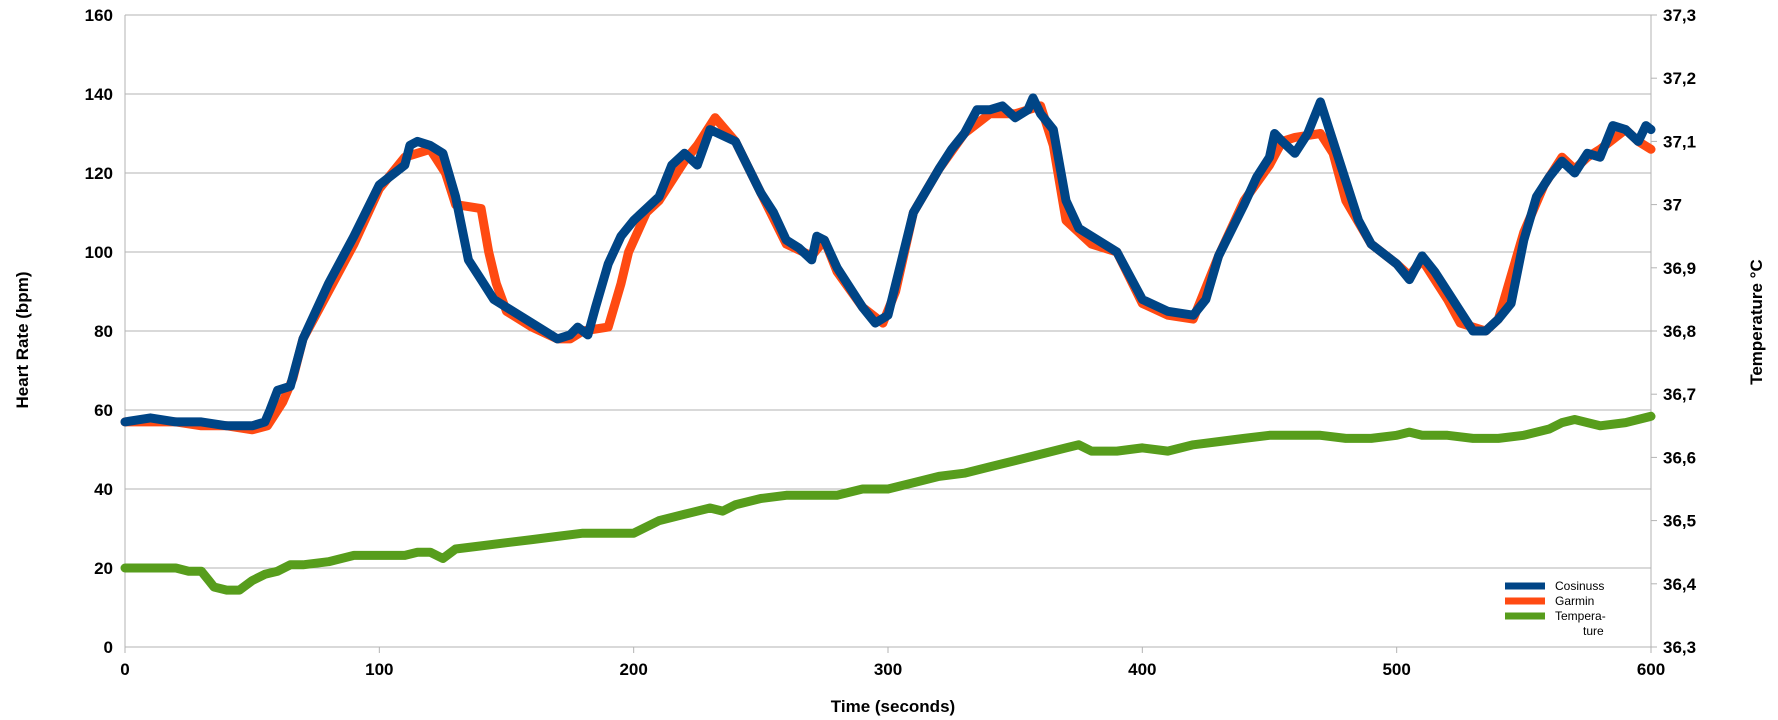 Image resolution: width=1778 pixels, height=720 pixels. What do you see at coordinates (99, 173) in the screenshot?
I see `y-tick-label: 120` at bounding box center [99, 173].